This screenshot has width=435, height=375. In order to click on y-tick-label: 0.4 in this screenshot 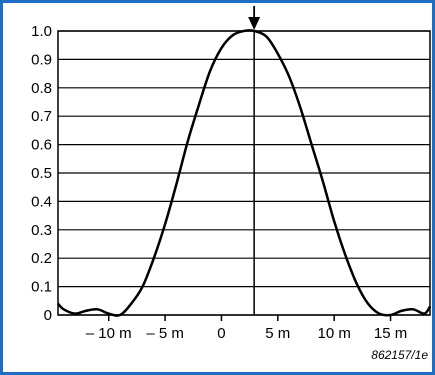, I will do `click(41, 201)`.